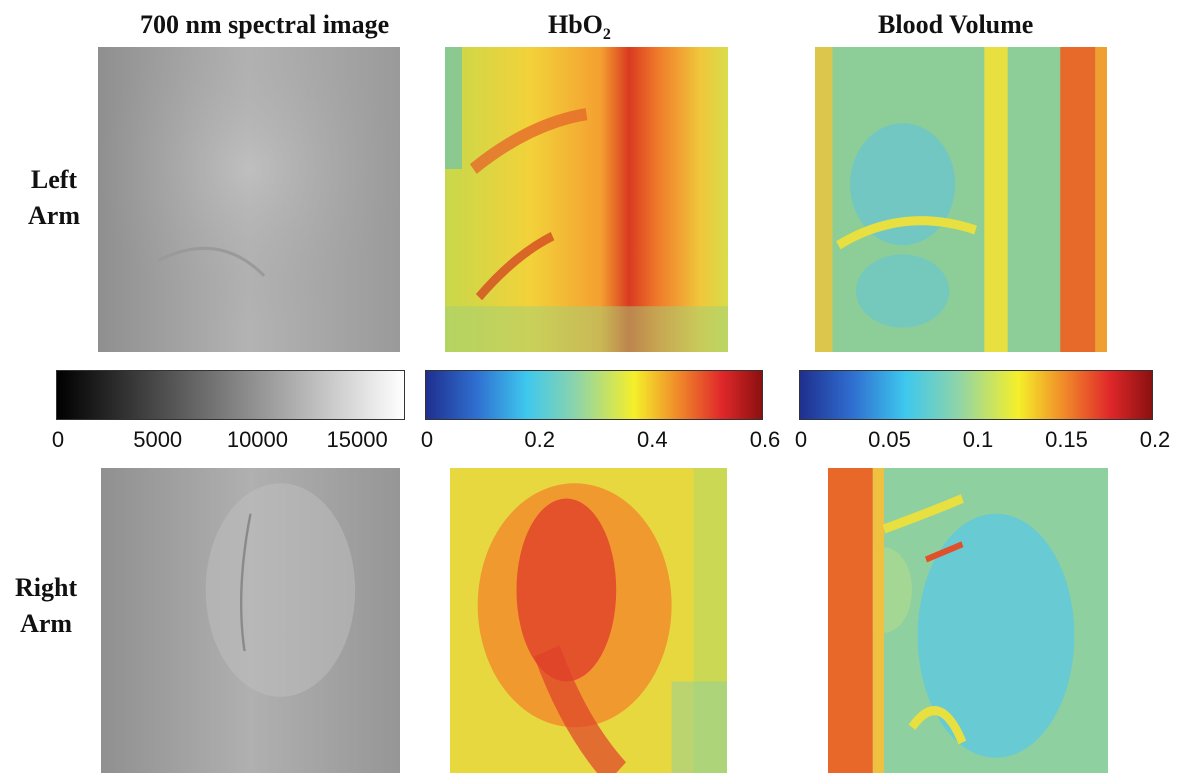  What do you see at coordinates (801, 439) in the screenshot?
I see `blood_volume-tick-label: 0` at bounding box center [801, 439].